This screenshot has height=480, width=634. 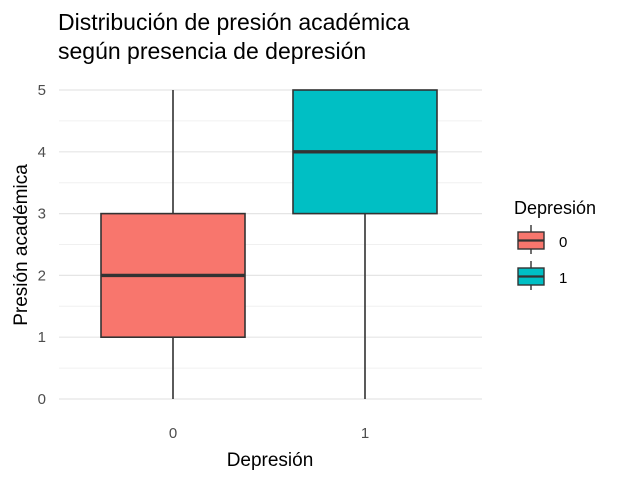 I want to click on legend: Depresión 0 1, so click(x=555, y=244).